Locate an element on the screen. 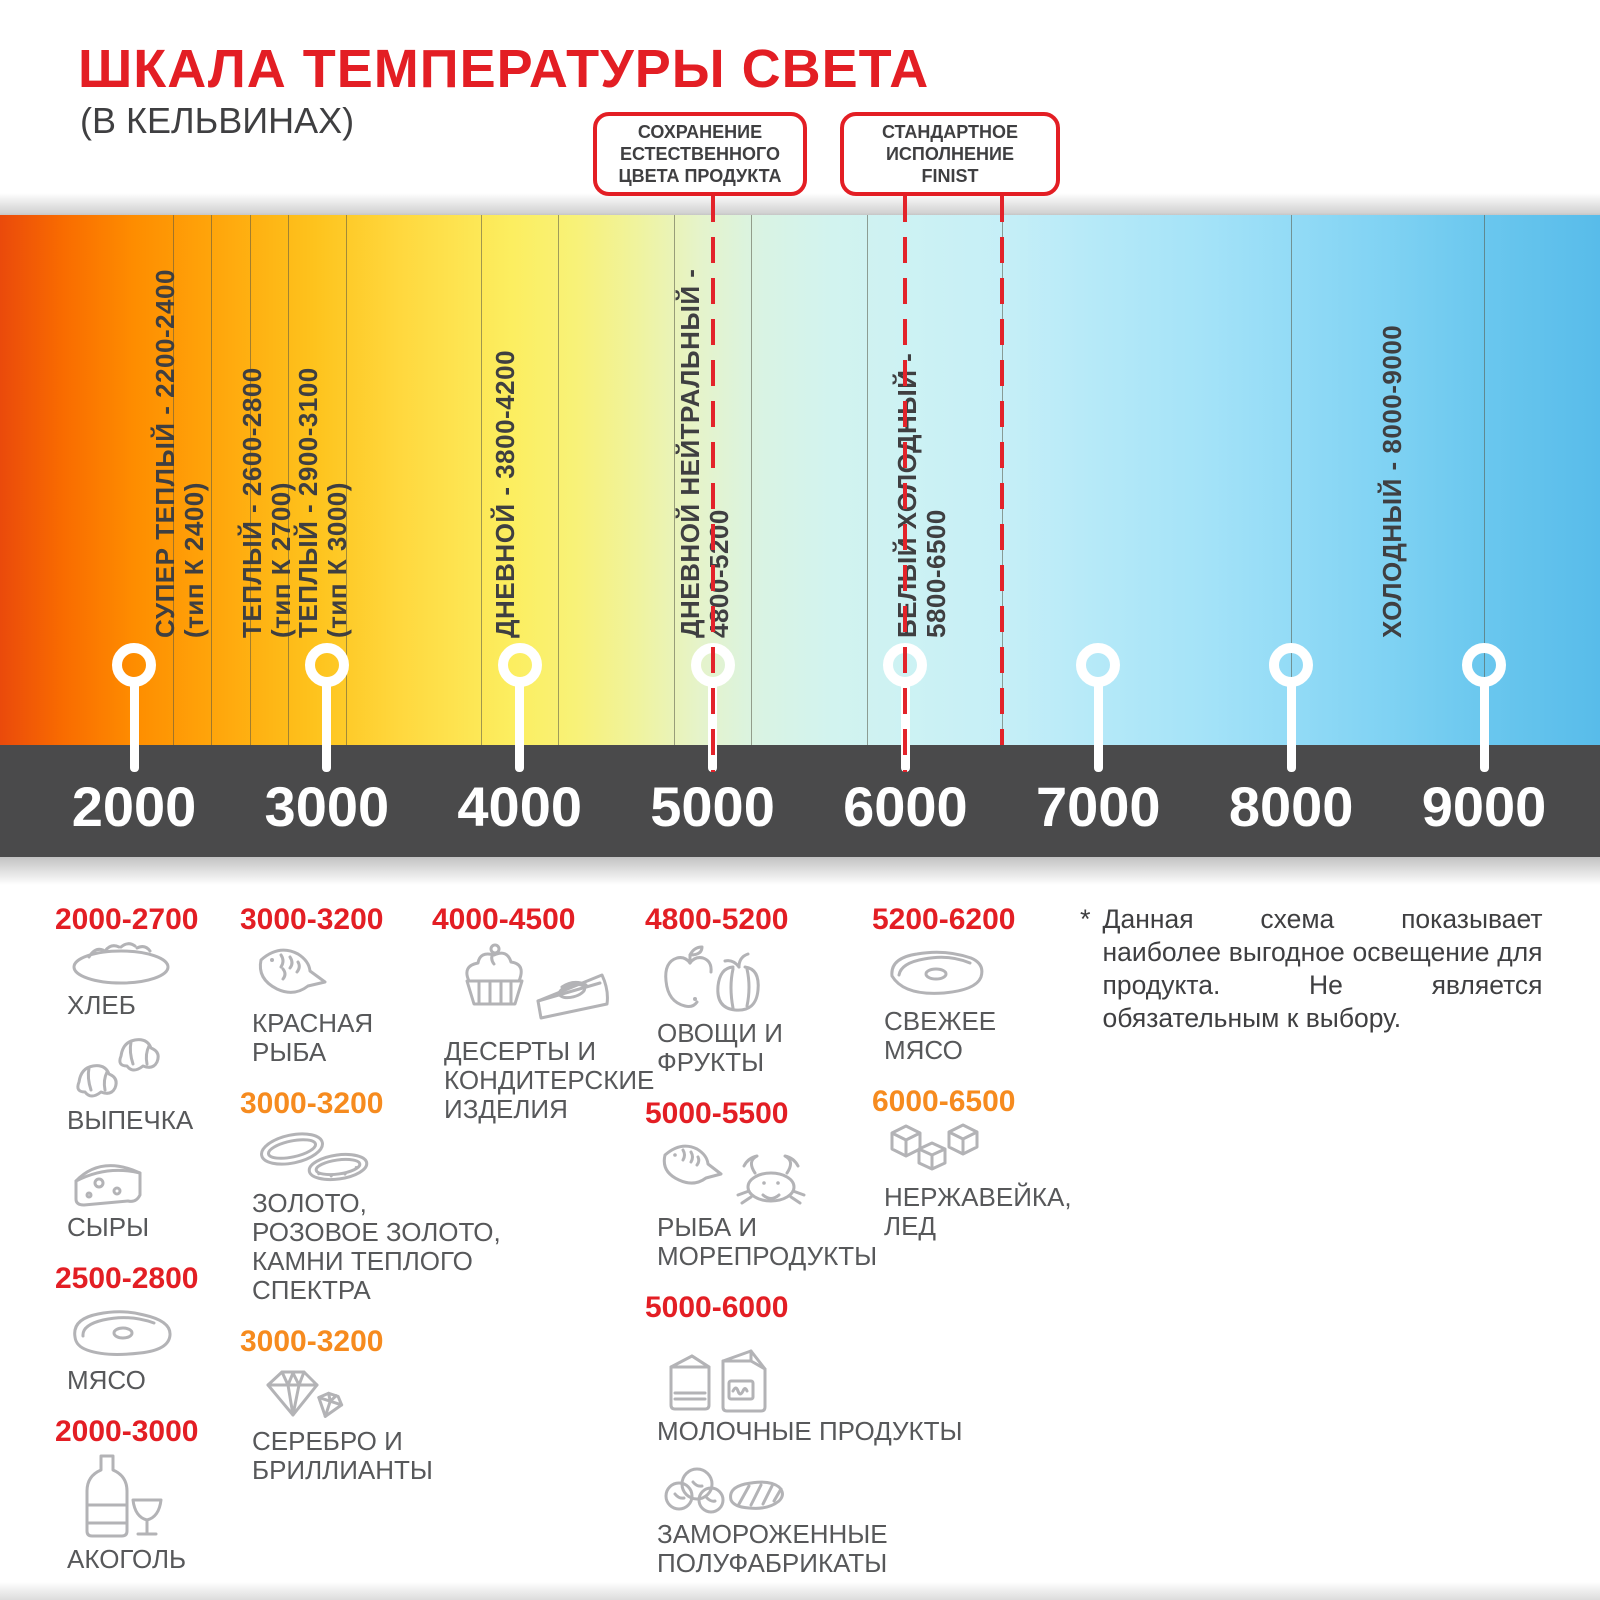 The image size is (1600, 1600). produce-icon is located at coordinates (811, 978).